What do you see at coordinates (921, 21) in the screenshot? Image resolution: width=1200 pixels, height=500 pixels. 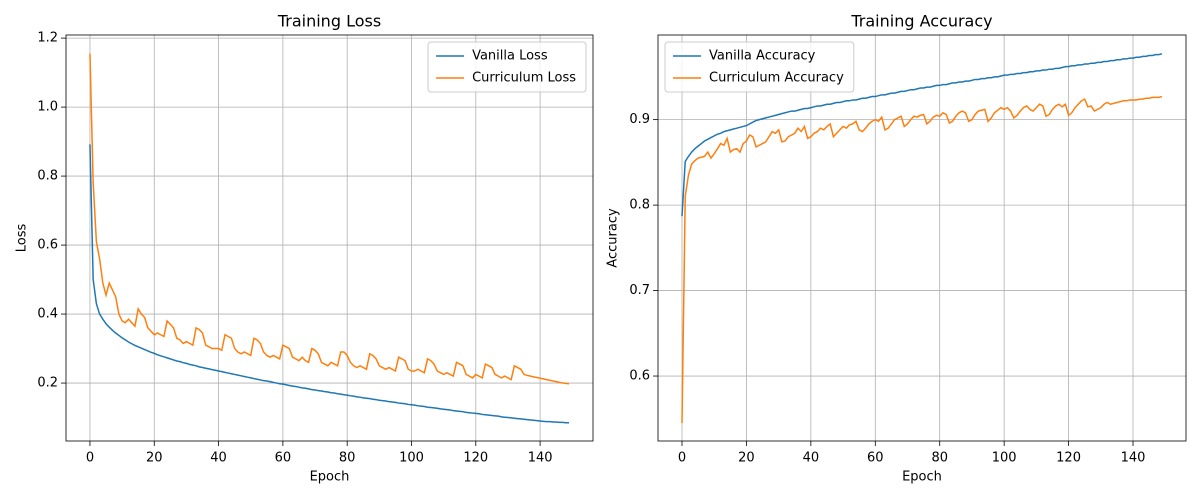 I see `chart-title: Training Accuracy` at bounding box center [921, 21].